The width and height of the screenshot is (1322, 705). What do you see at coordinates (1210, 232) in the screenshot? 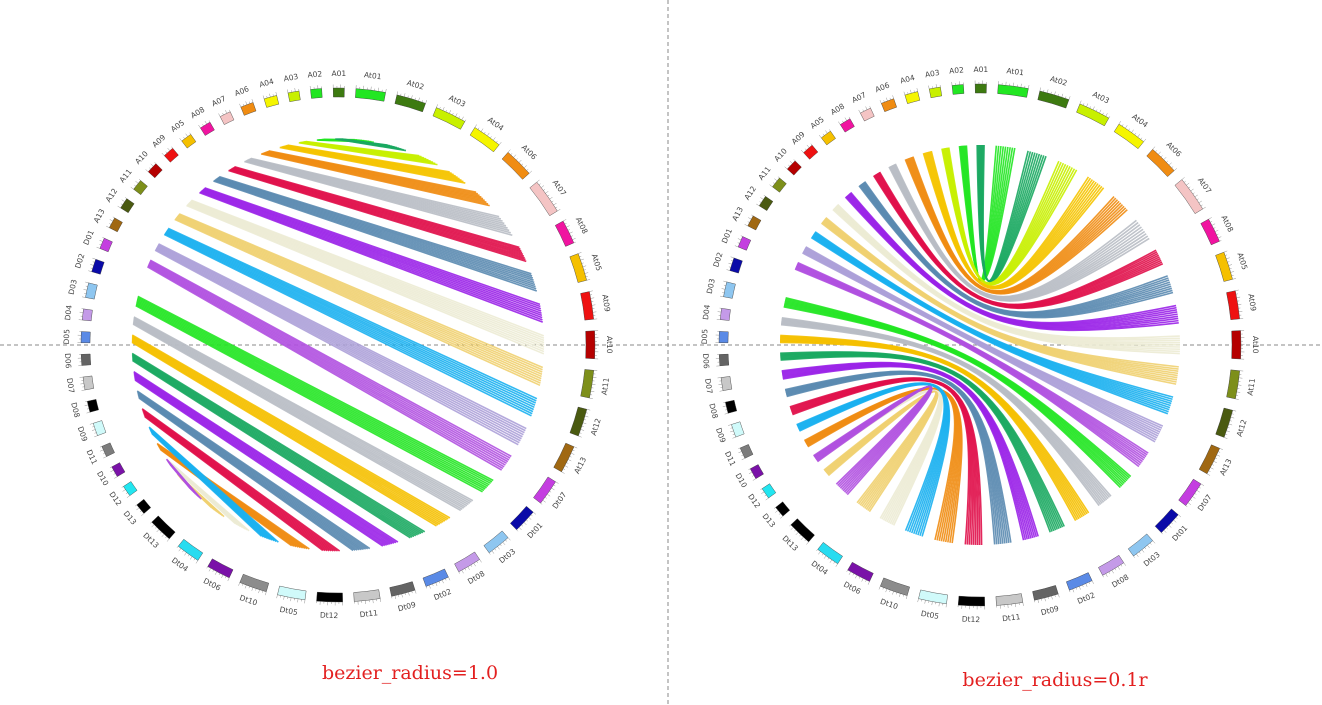
I see `chromosome-at08` at bounding box center [1210, 232].